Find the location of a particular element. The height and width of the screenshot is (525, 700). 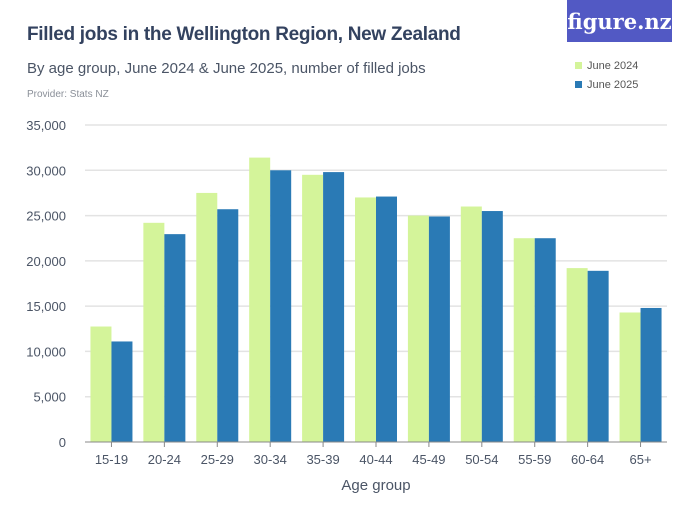

y-tick-label: 30,000 is located at coordinates (46, 170).